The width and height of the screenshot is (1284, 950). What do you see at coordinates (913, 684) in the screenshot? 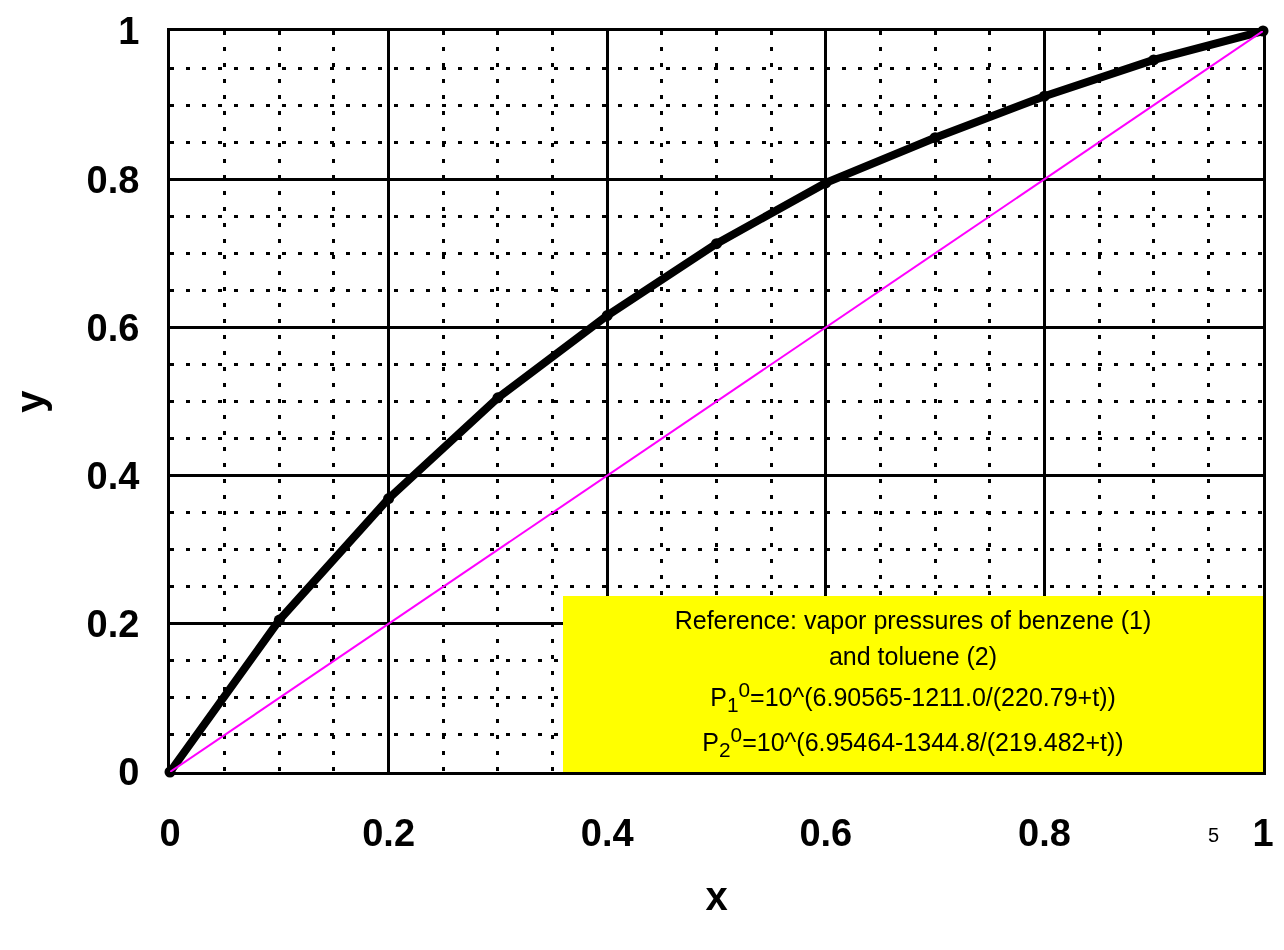
I see `note-box: Reference: vapor pressures of benzene (1) and toluene (2) P$_{1}$$^{0}$=10^(6.90565-1211.0/(220.79+t)) P$_{2}$$^{0}$=10^(6.95464-1344.8/(219.482+t))` at bounding box center [913, 684].